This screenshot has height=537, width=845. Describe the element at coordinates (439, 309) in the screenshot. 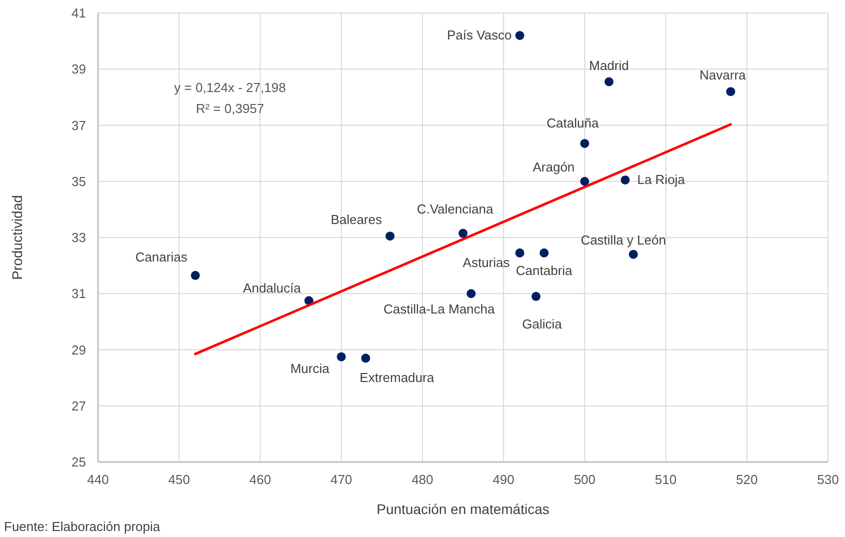

I see `annotation: Castilla-La Mancha` at that location.